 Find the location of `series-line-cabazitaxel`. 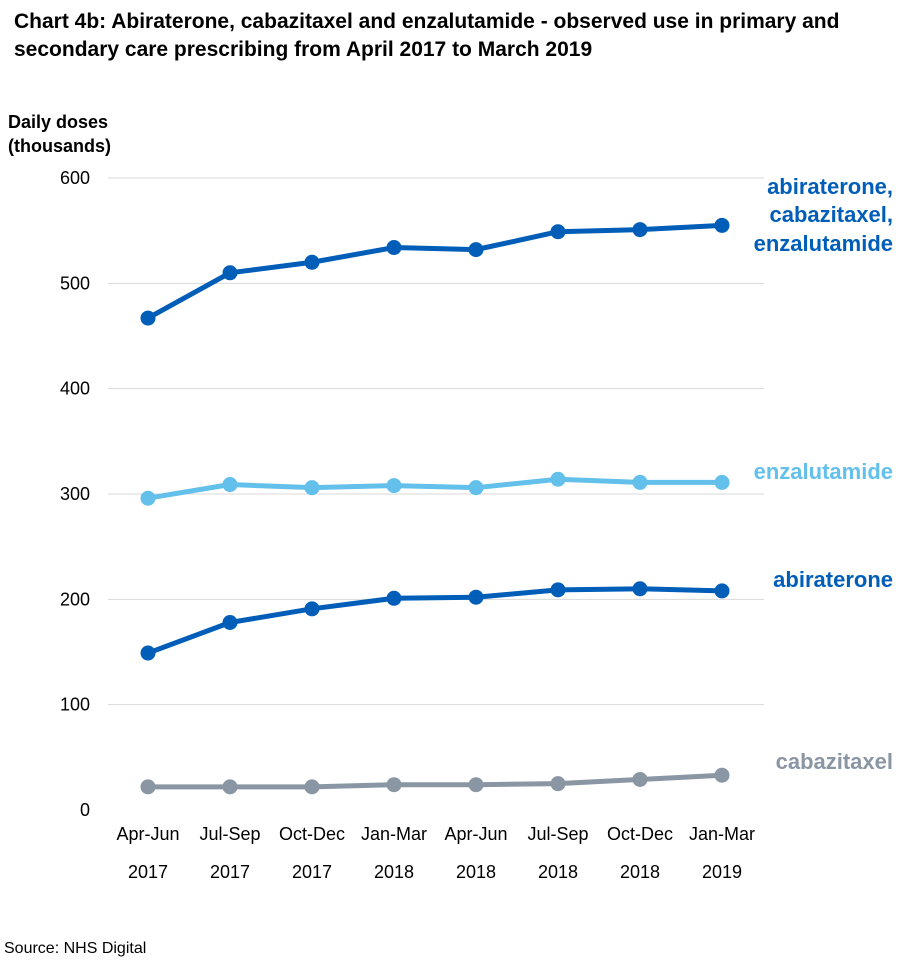

series-line-cabazitaxel is located at coordinates (435, 781).